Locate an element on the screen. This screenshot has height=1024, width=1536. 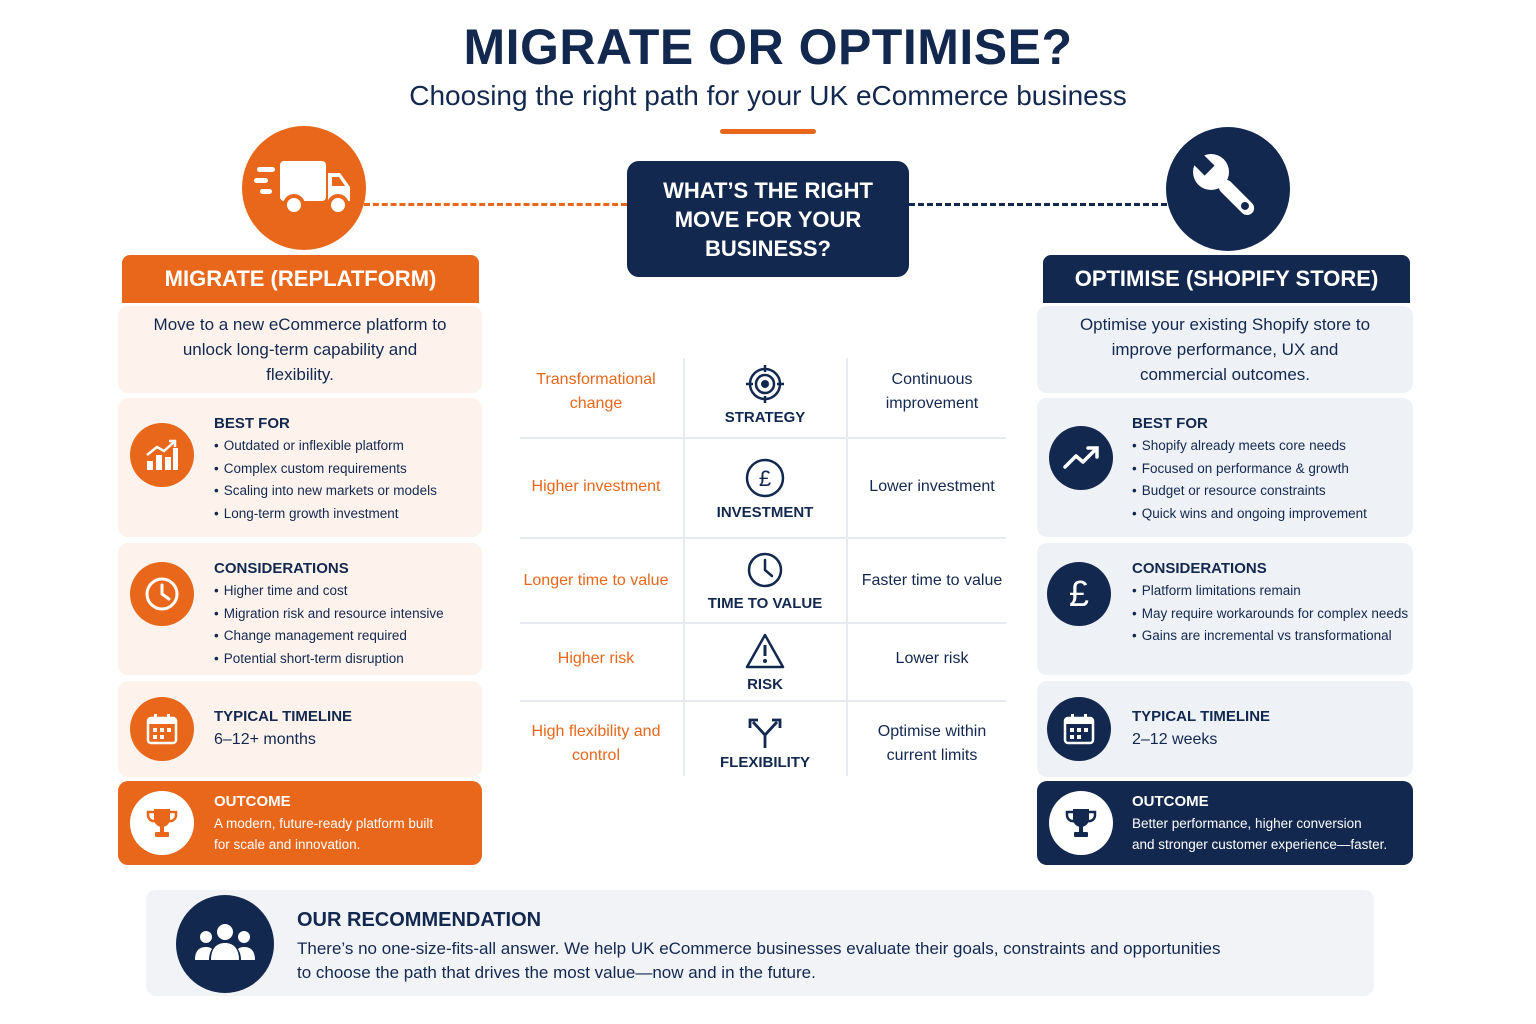
migrate-outcome-line1: A modern, future-ready platform built is located at coordinates (324, 823).